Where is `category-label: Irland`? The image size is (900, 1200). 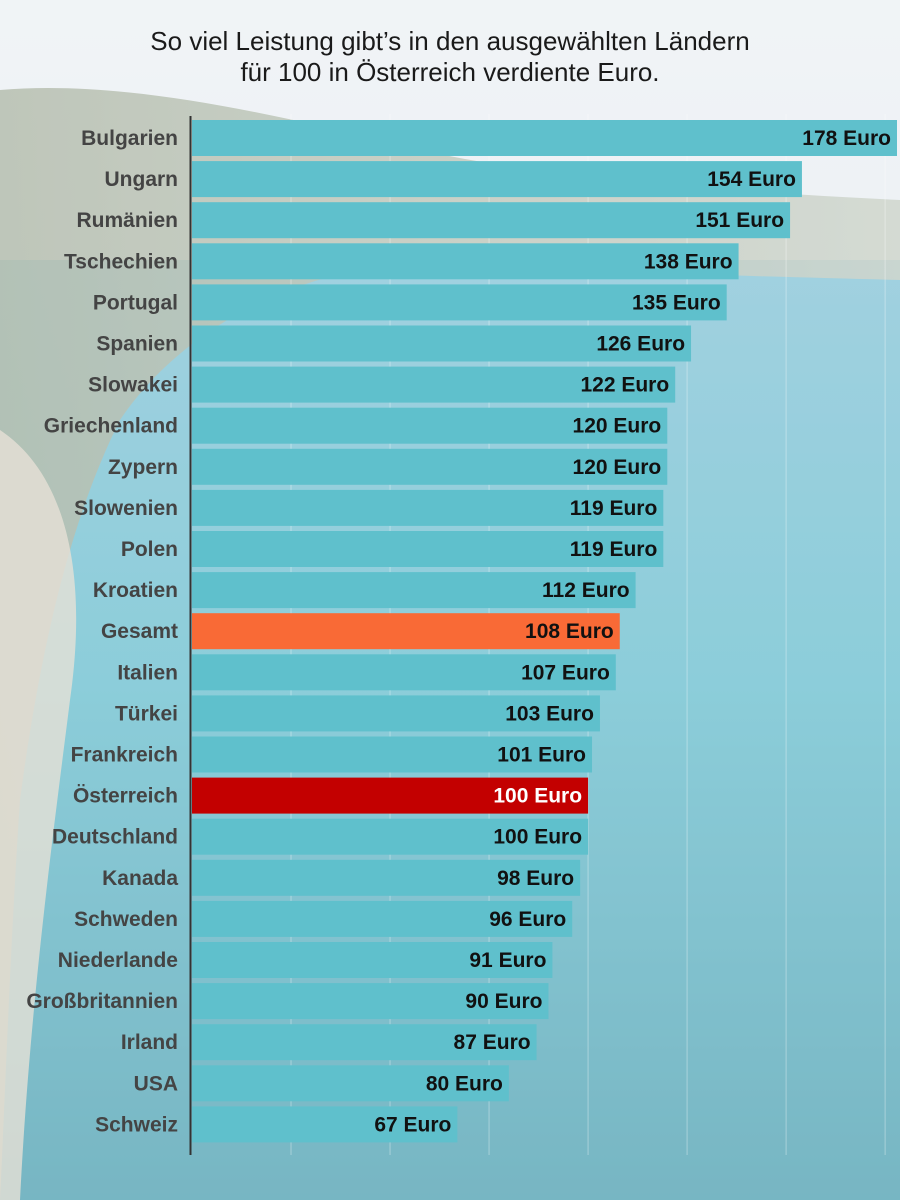
category-label: Irland is located at coordinates (149, 1042).